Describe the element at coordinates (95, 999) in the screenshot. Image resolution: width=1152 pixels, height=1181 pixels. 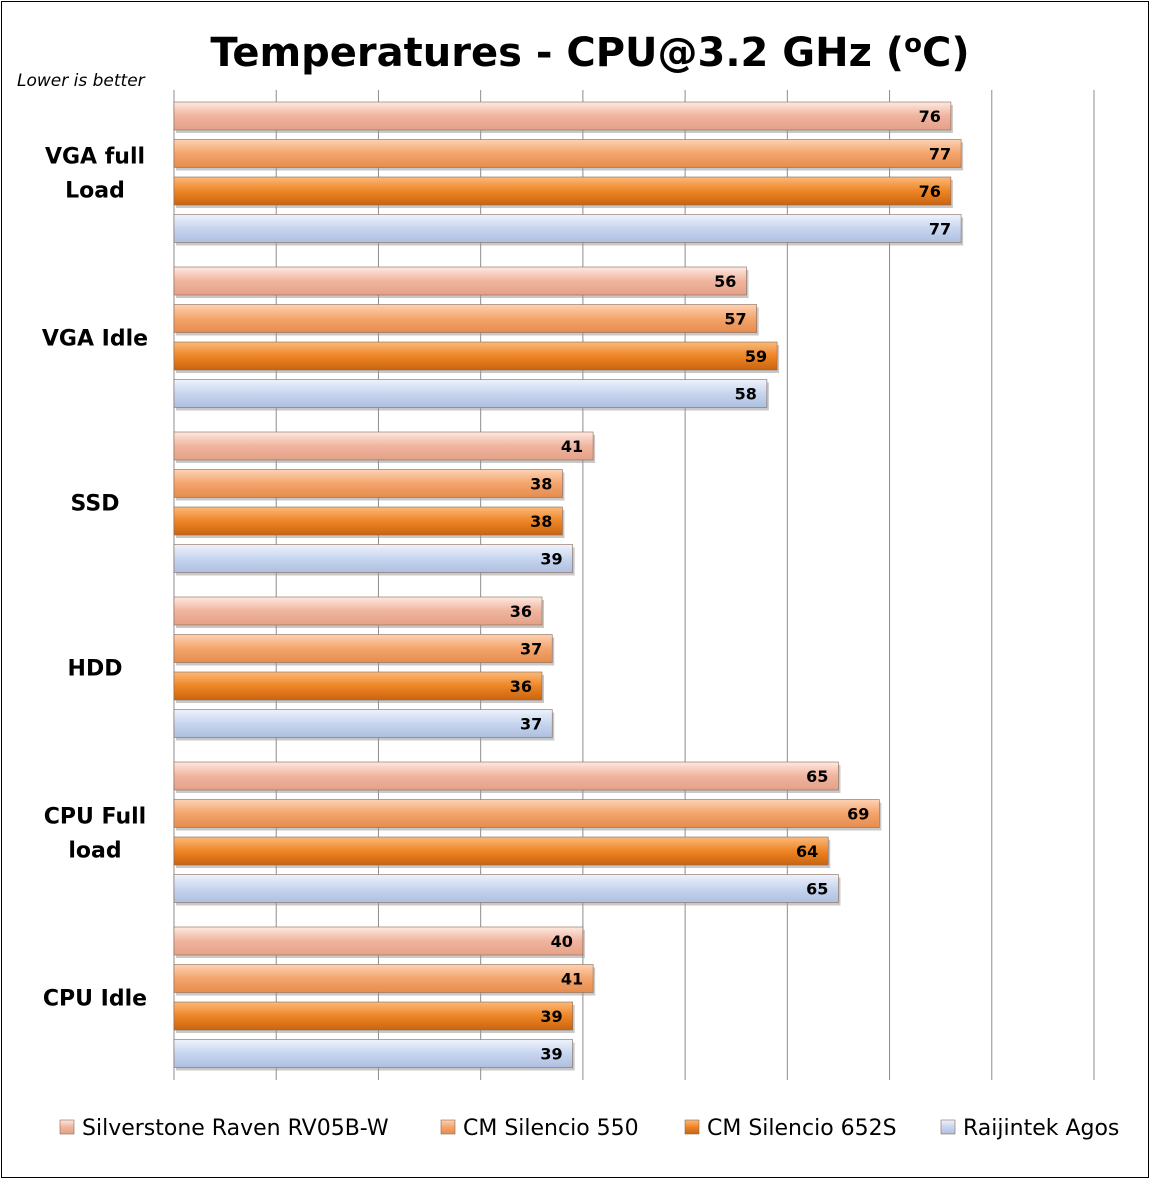
I see `category-label: CPU Idle` at that location.